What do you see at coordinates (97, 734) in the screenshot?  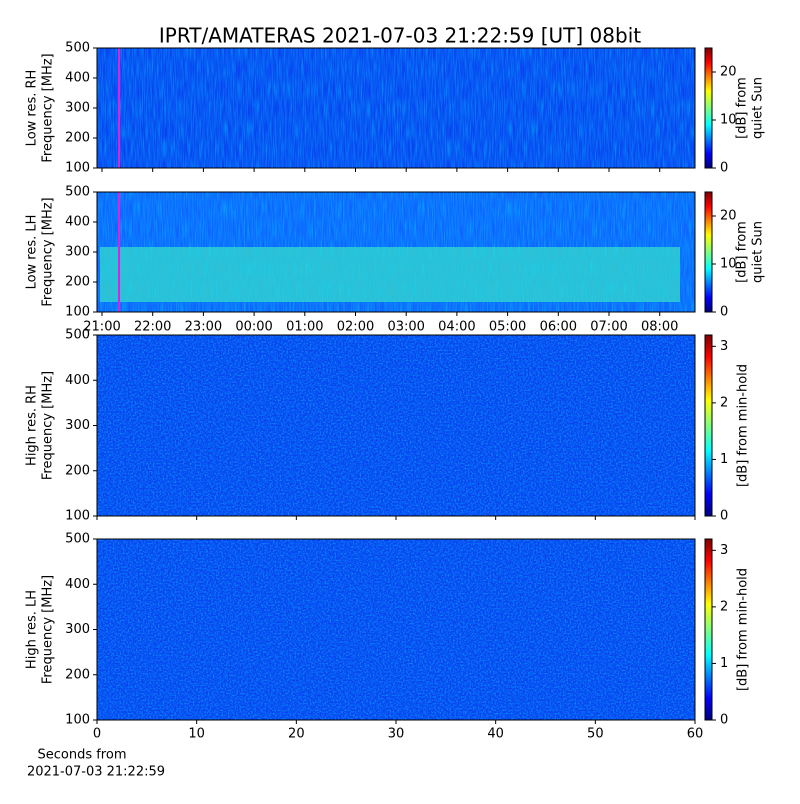 I see `x-tick-label: 0` at bounding box center [97, 734].